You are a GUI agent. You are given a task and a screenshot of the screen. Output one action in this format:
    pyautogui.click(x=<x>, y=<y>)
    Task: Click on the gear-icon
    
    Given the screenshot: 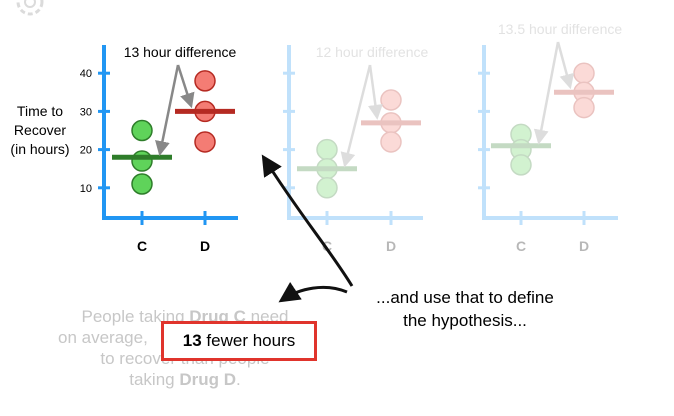 What is the action you would take?
    pyautogui.click(x=30, y=8)
    